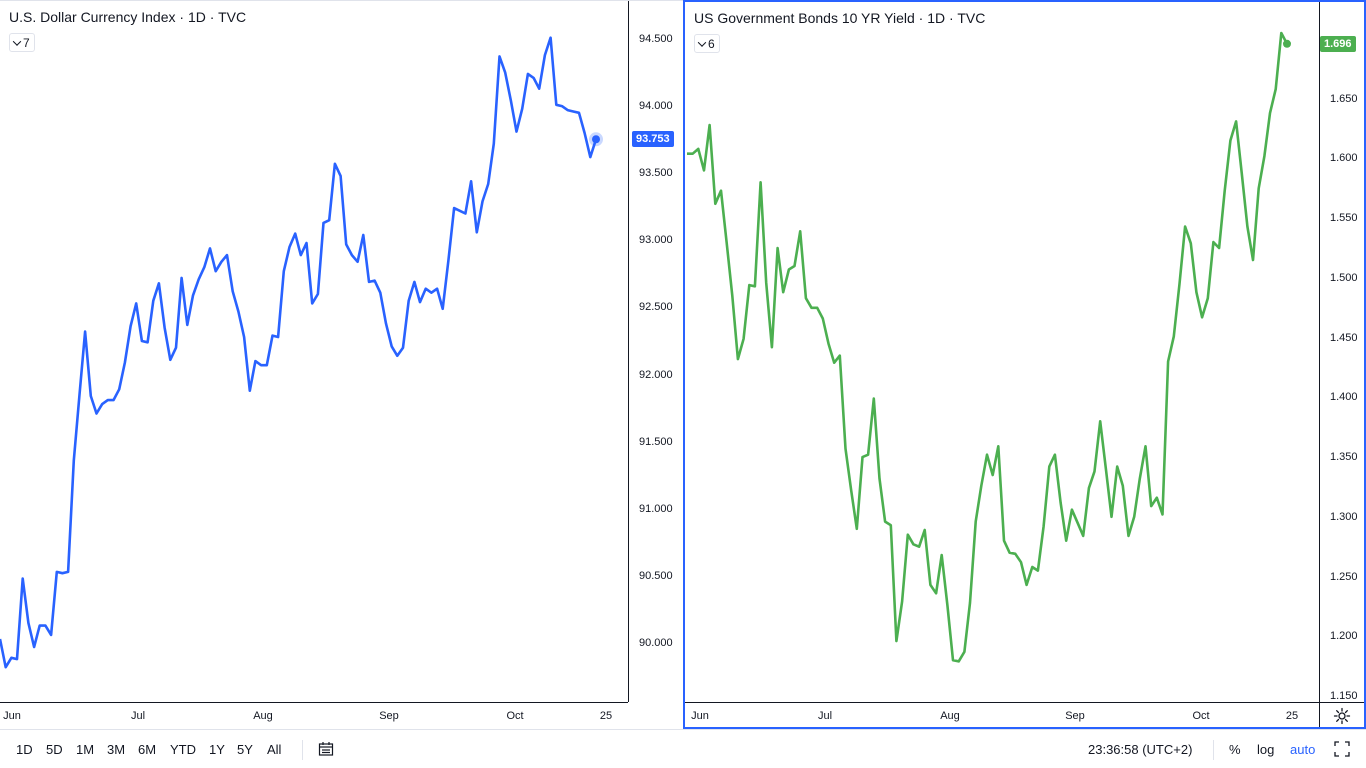 This screenshot has width=1366, height=768. I want to click on us10y-y-tick-label: 1.450, so click(1344, 337).